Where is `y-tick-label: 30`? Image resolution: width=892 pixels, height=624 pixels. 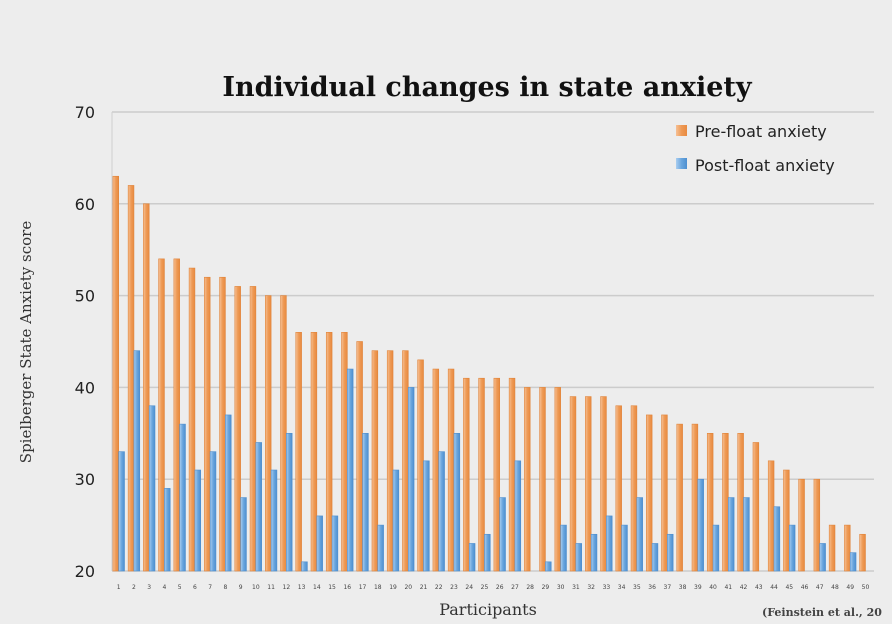 y-tick-label: 30 is located at coordinates (85, 479).